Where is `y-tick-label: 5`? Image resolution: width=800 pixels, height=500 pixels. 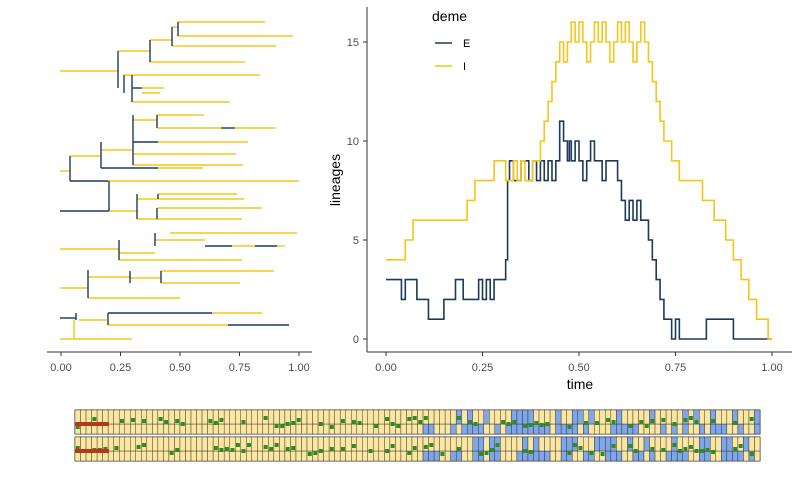 y-tick-label: 5 is located at coordinates (356, 241).